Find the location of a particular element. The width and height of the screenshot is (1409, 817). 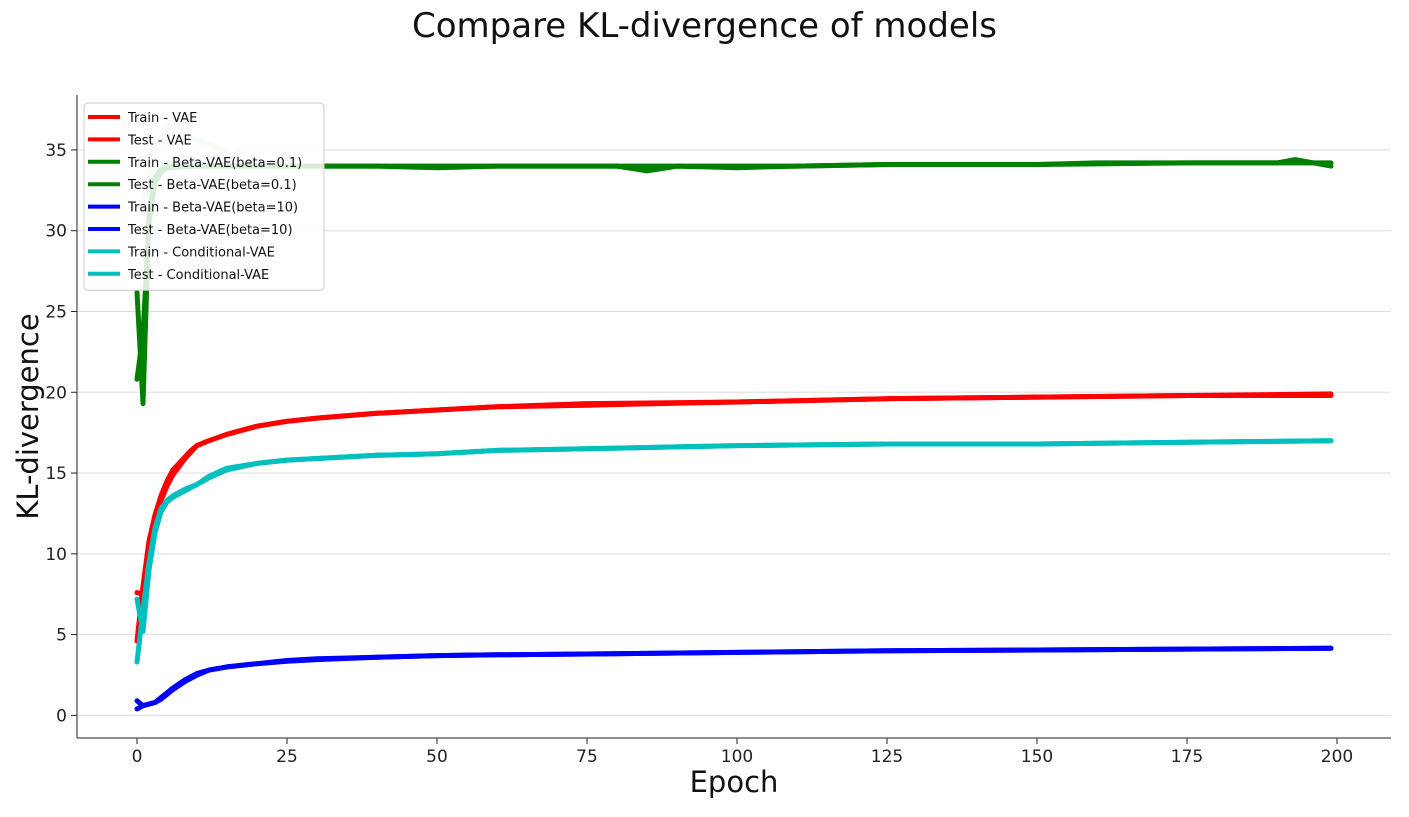

y-tick-label: 35 is located at coordinates (56, 151).